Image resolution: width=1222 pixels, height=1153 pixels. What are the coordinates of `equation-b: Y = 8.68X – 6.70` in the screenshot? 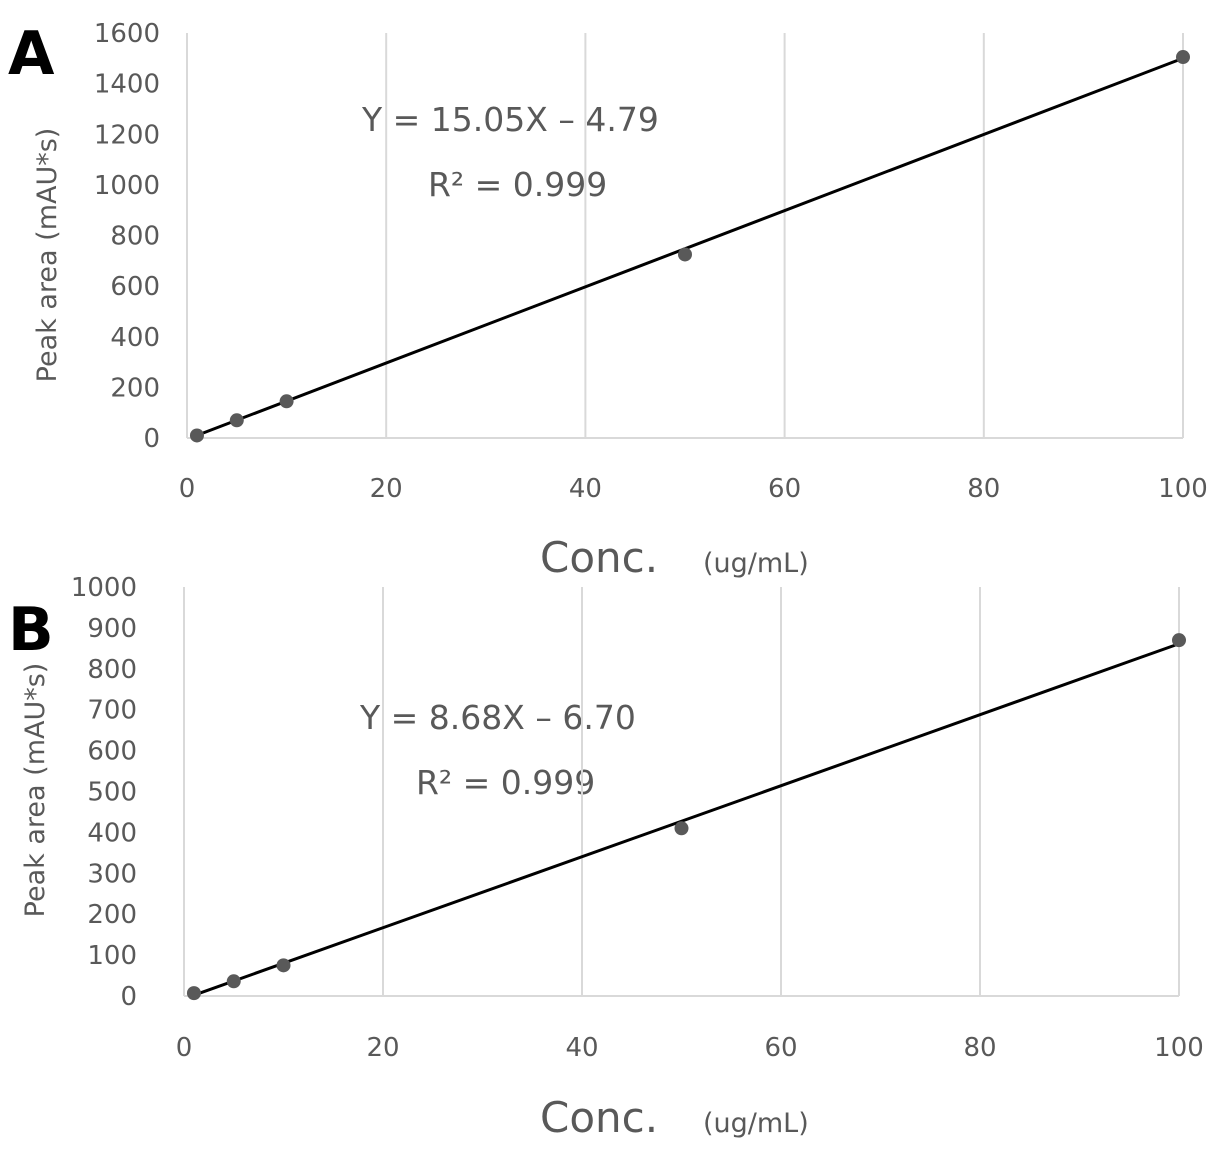 It's located at (497, 717).